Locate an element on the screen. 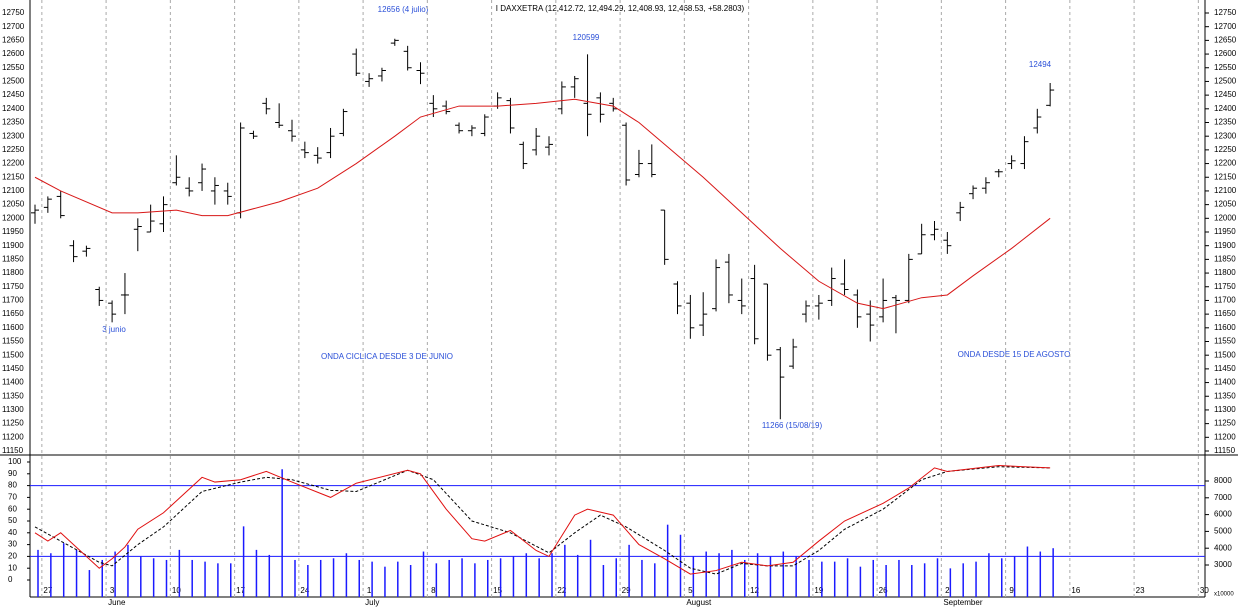  stoch-k-line is located at coordinates (542, 520).